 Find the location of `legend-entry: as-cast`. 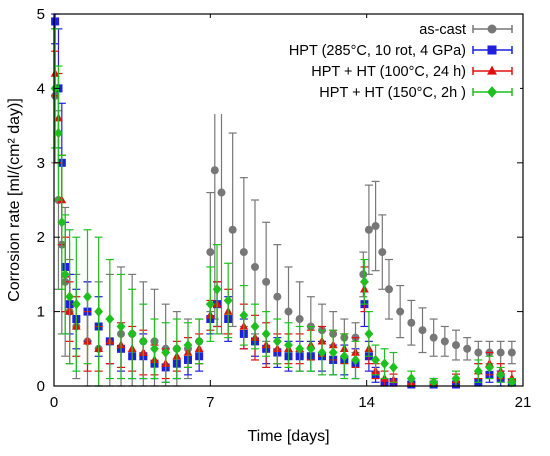

legend-entry: as-cast is located at coordinates (466, 30).